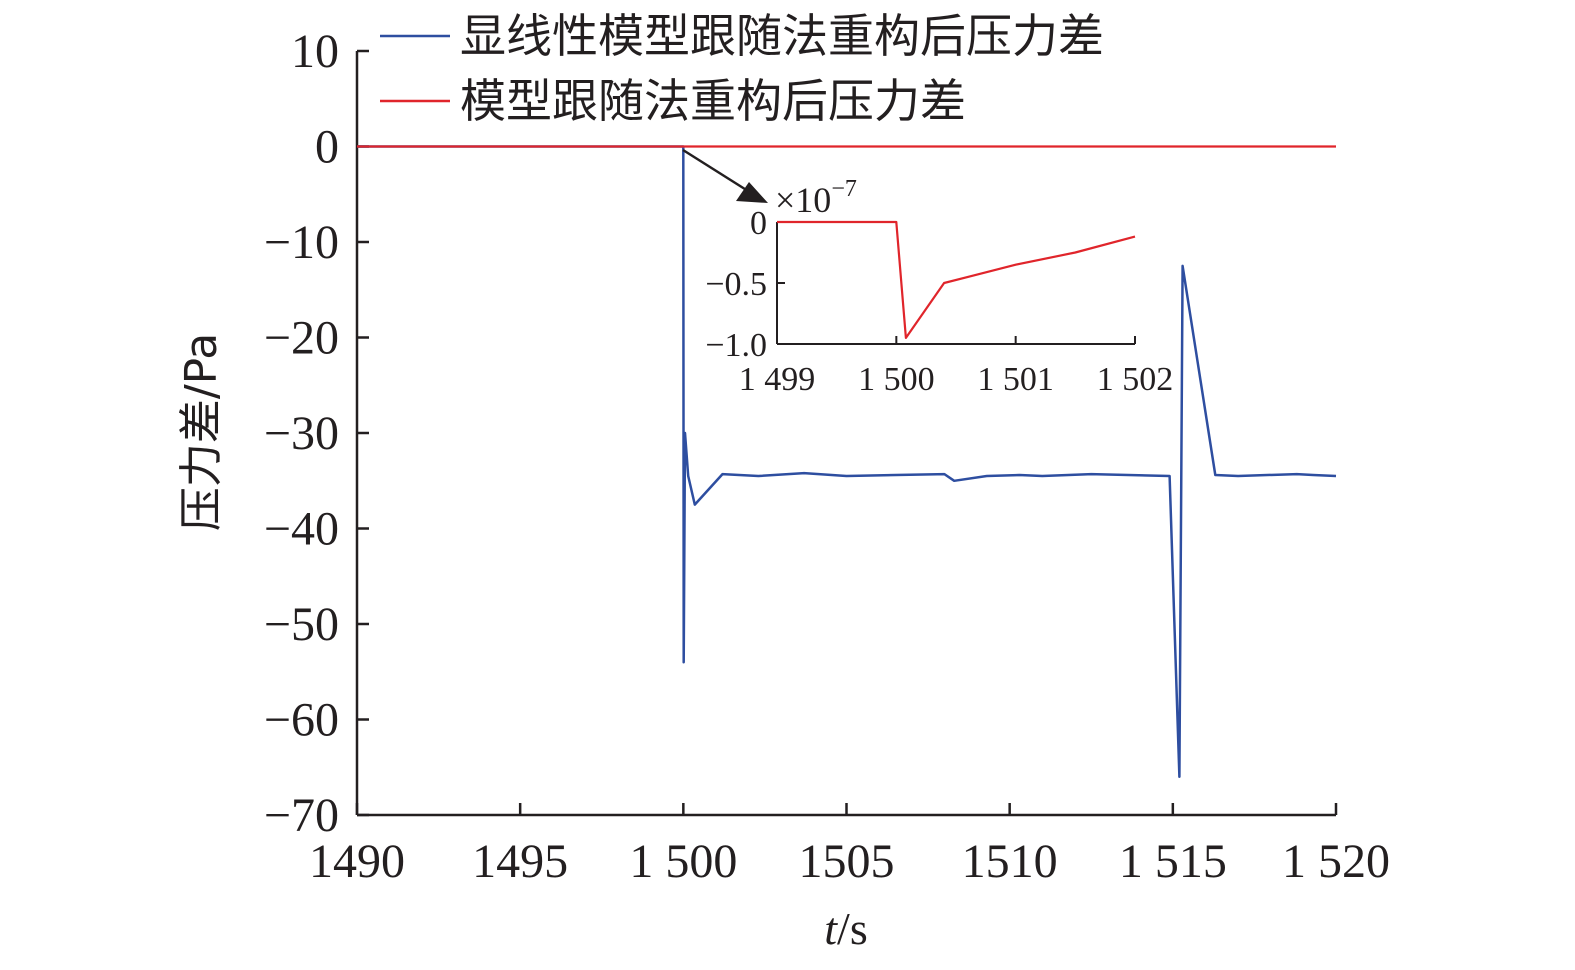 The height and width of the screenshot is (970, 1575). I want to click on zoom-arrow-line, so click(715, 170).